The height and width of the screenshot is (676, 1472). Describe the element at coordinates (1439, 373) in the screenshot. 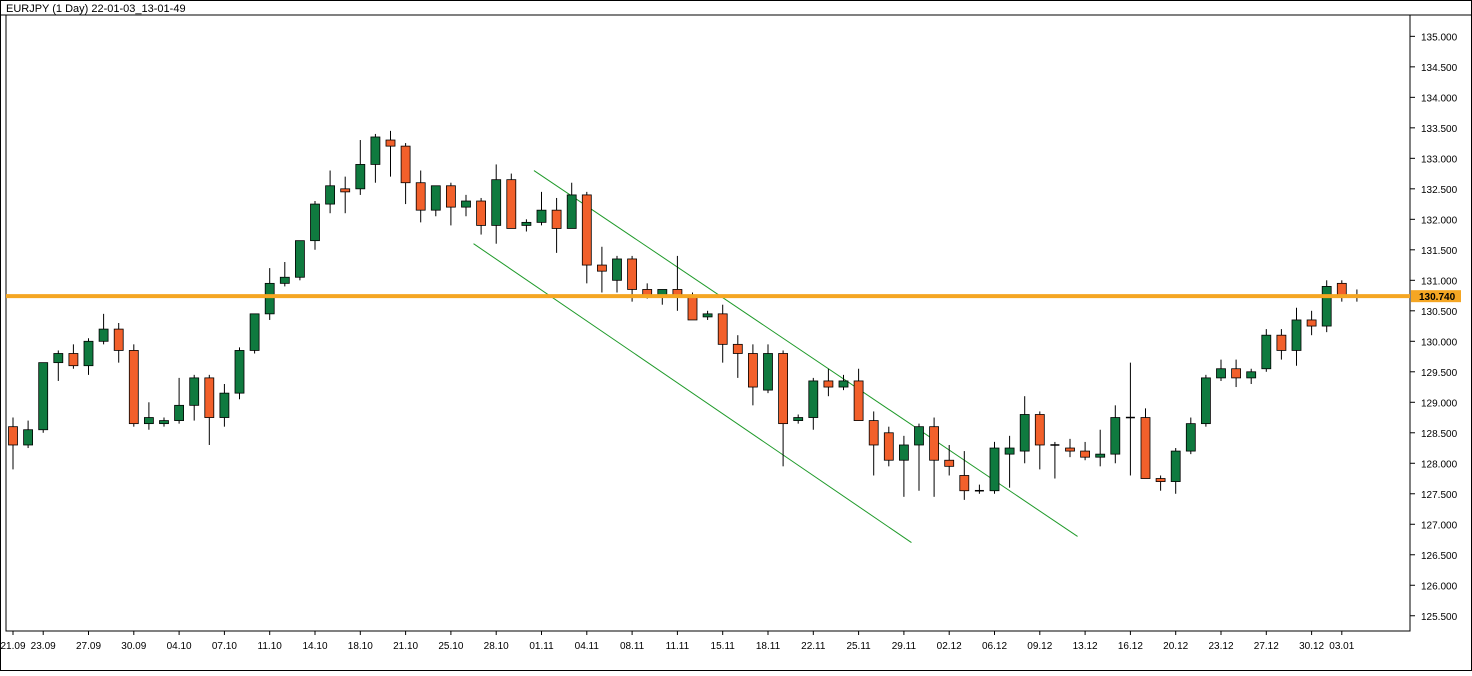

I see `y-tick-label: 129.500` at that location.